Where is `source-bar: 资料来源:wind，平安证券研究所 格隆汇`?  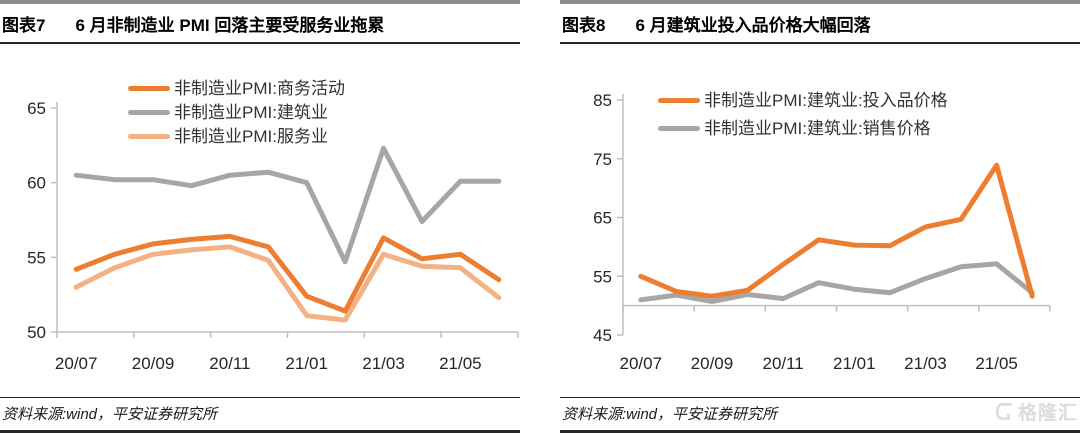
source-bar: 资料来源:wind，平安证券研究所 格隆汇 is located at coordinates (820, 415).